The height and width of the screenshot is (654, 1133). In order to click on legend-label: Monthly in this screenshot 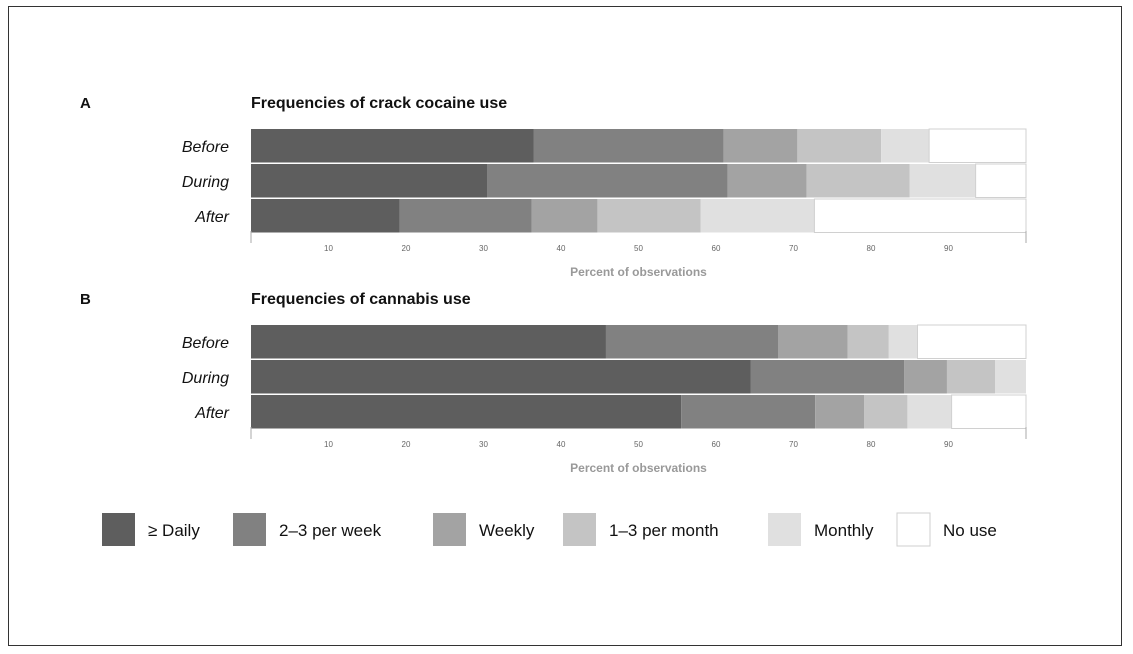, I will do `click(844, 530)`.